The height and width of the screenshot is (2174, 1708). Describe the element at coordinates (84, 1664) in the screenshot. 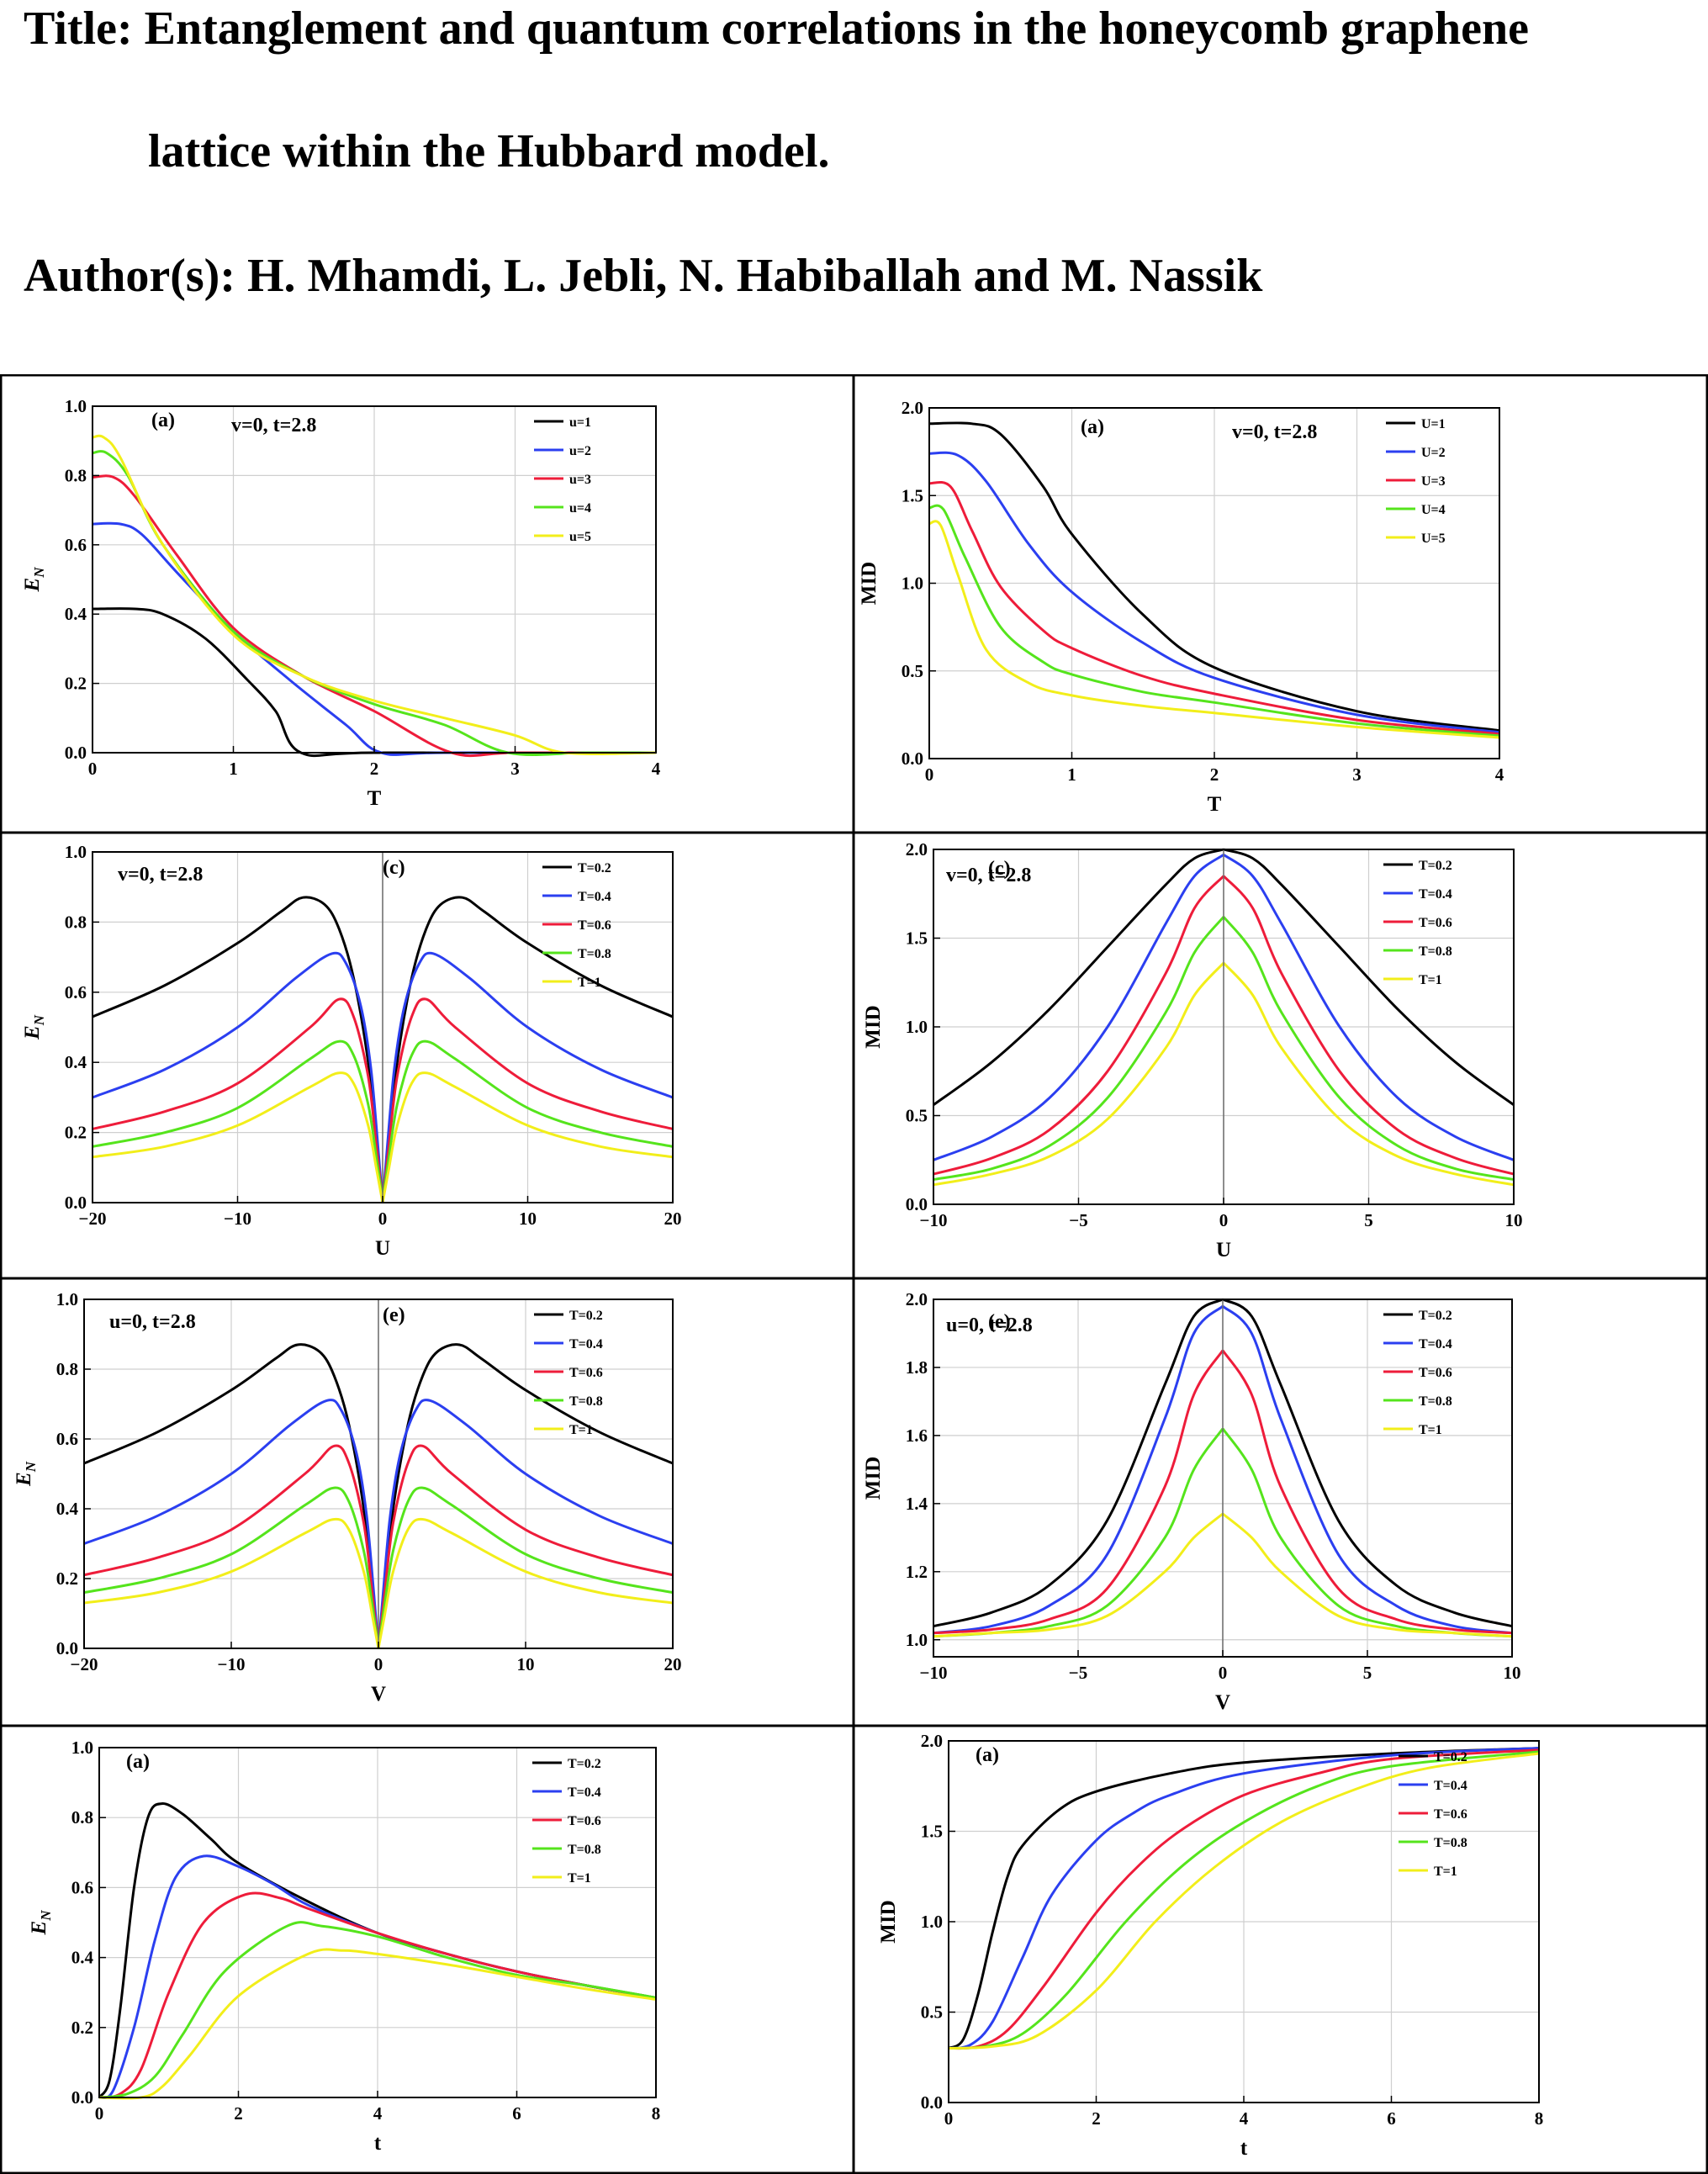

I see `x-tick-label: −20` at that location.